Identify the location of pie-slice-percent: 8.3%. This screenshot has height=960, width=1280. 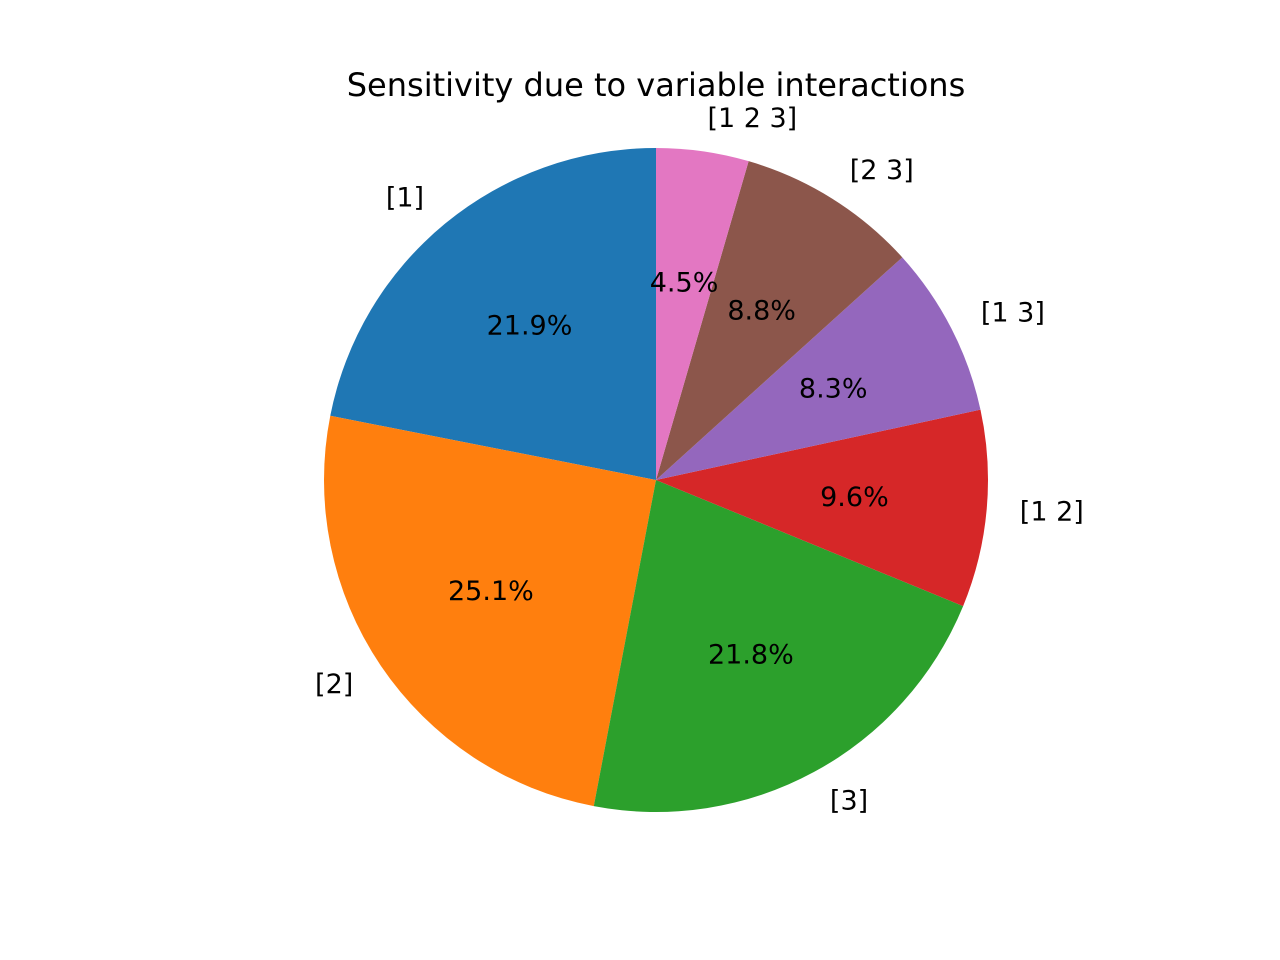
(833, 389).